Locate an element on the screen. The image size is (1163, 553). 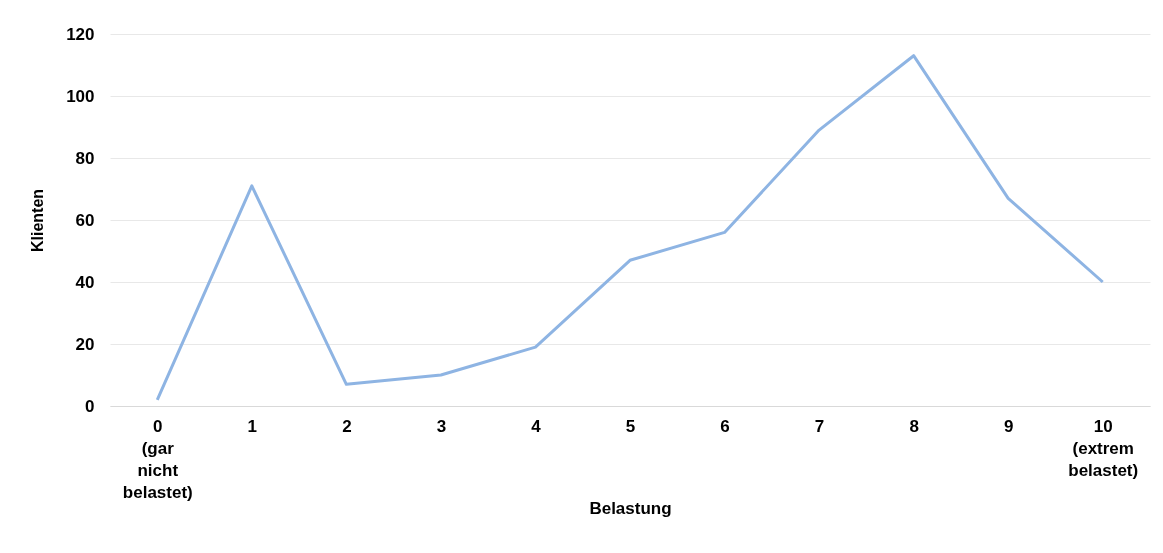
x-tick-label: 3 is located at coordinates (441, 426).